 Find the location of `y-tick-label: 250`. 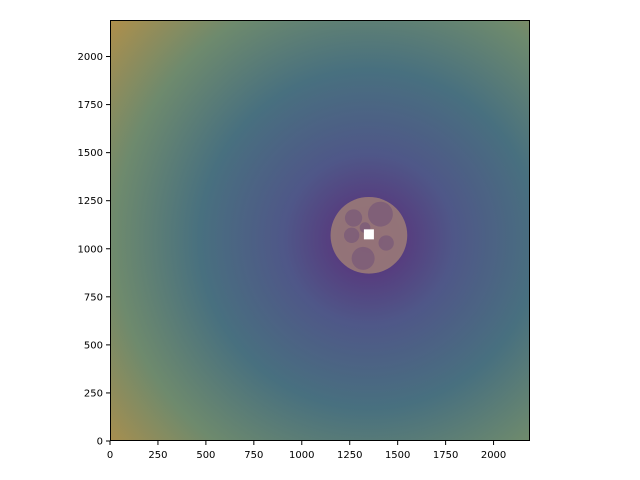

y-tick-label: 250 is located at coordinates (93, 393).